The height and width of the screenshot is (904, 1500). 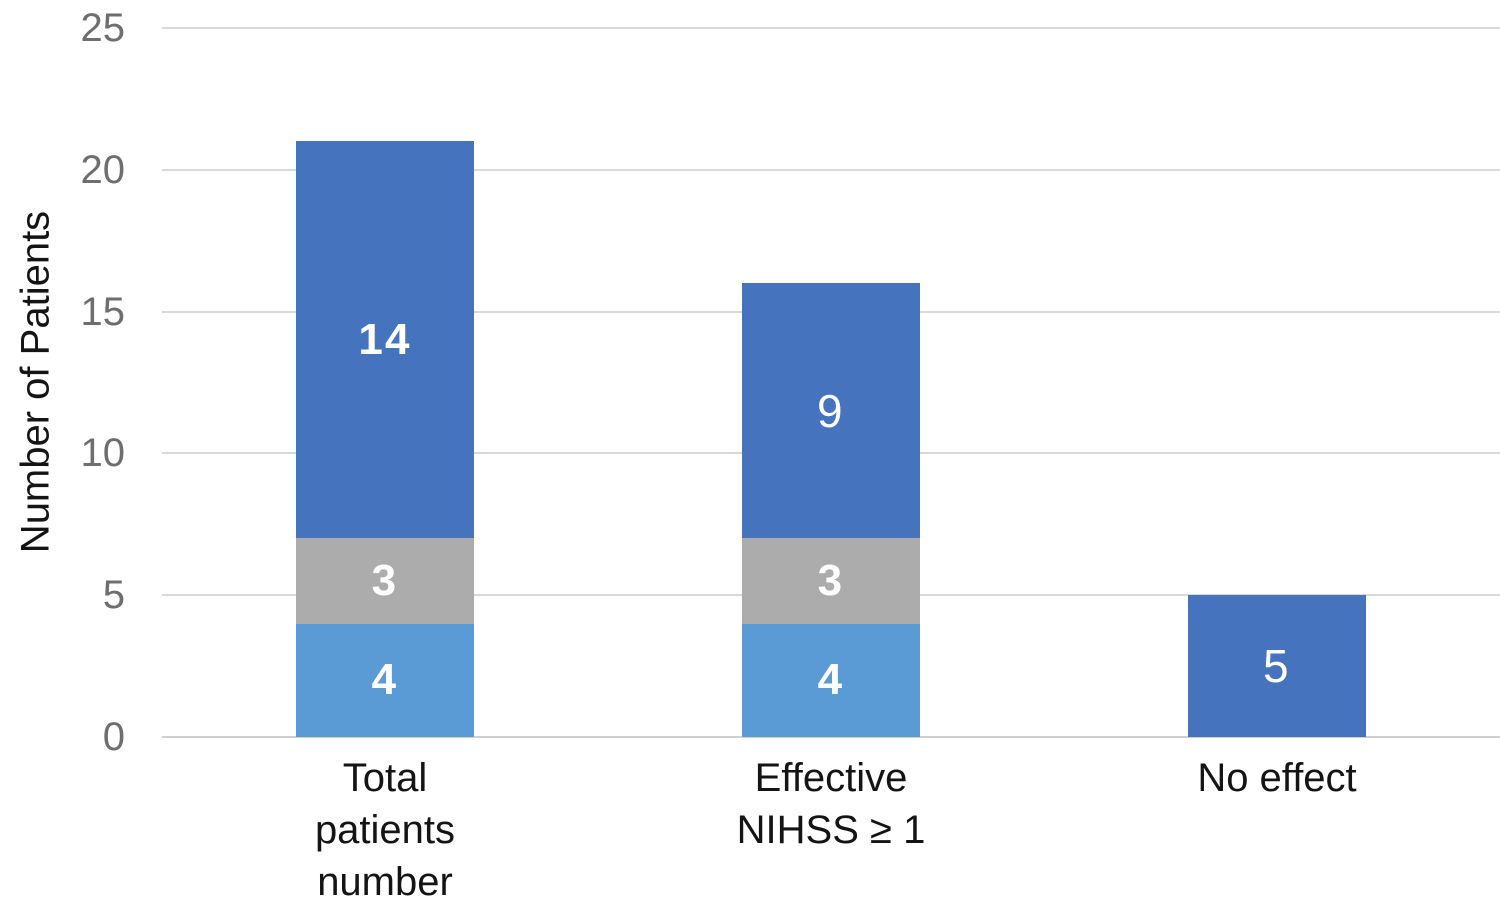 I want to click on bar-segment-label: 5, so click(x=1277, y=666).